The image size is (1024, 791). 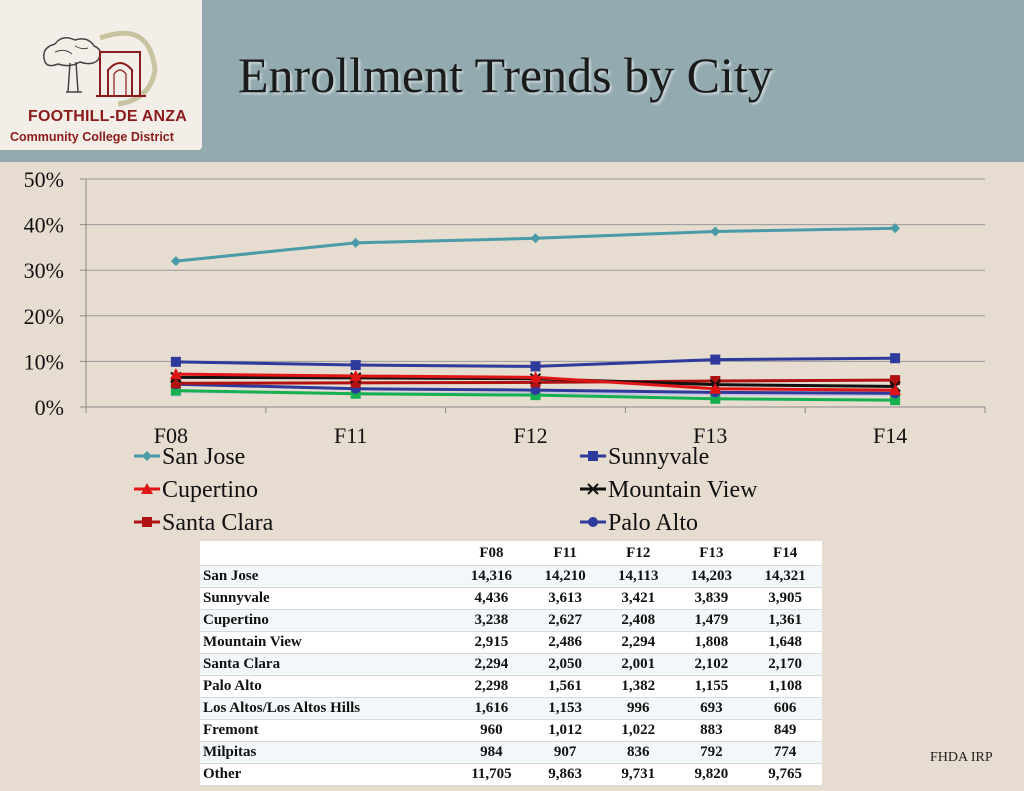 I want to click on table-cell: 2,170, so click(x=785, y=664).